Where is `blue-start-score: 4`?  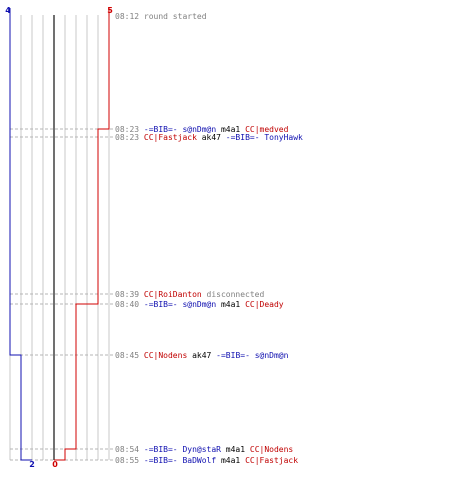
blue-start-score: 4 is located at coordinates (8, 10).